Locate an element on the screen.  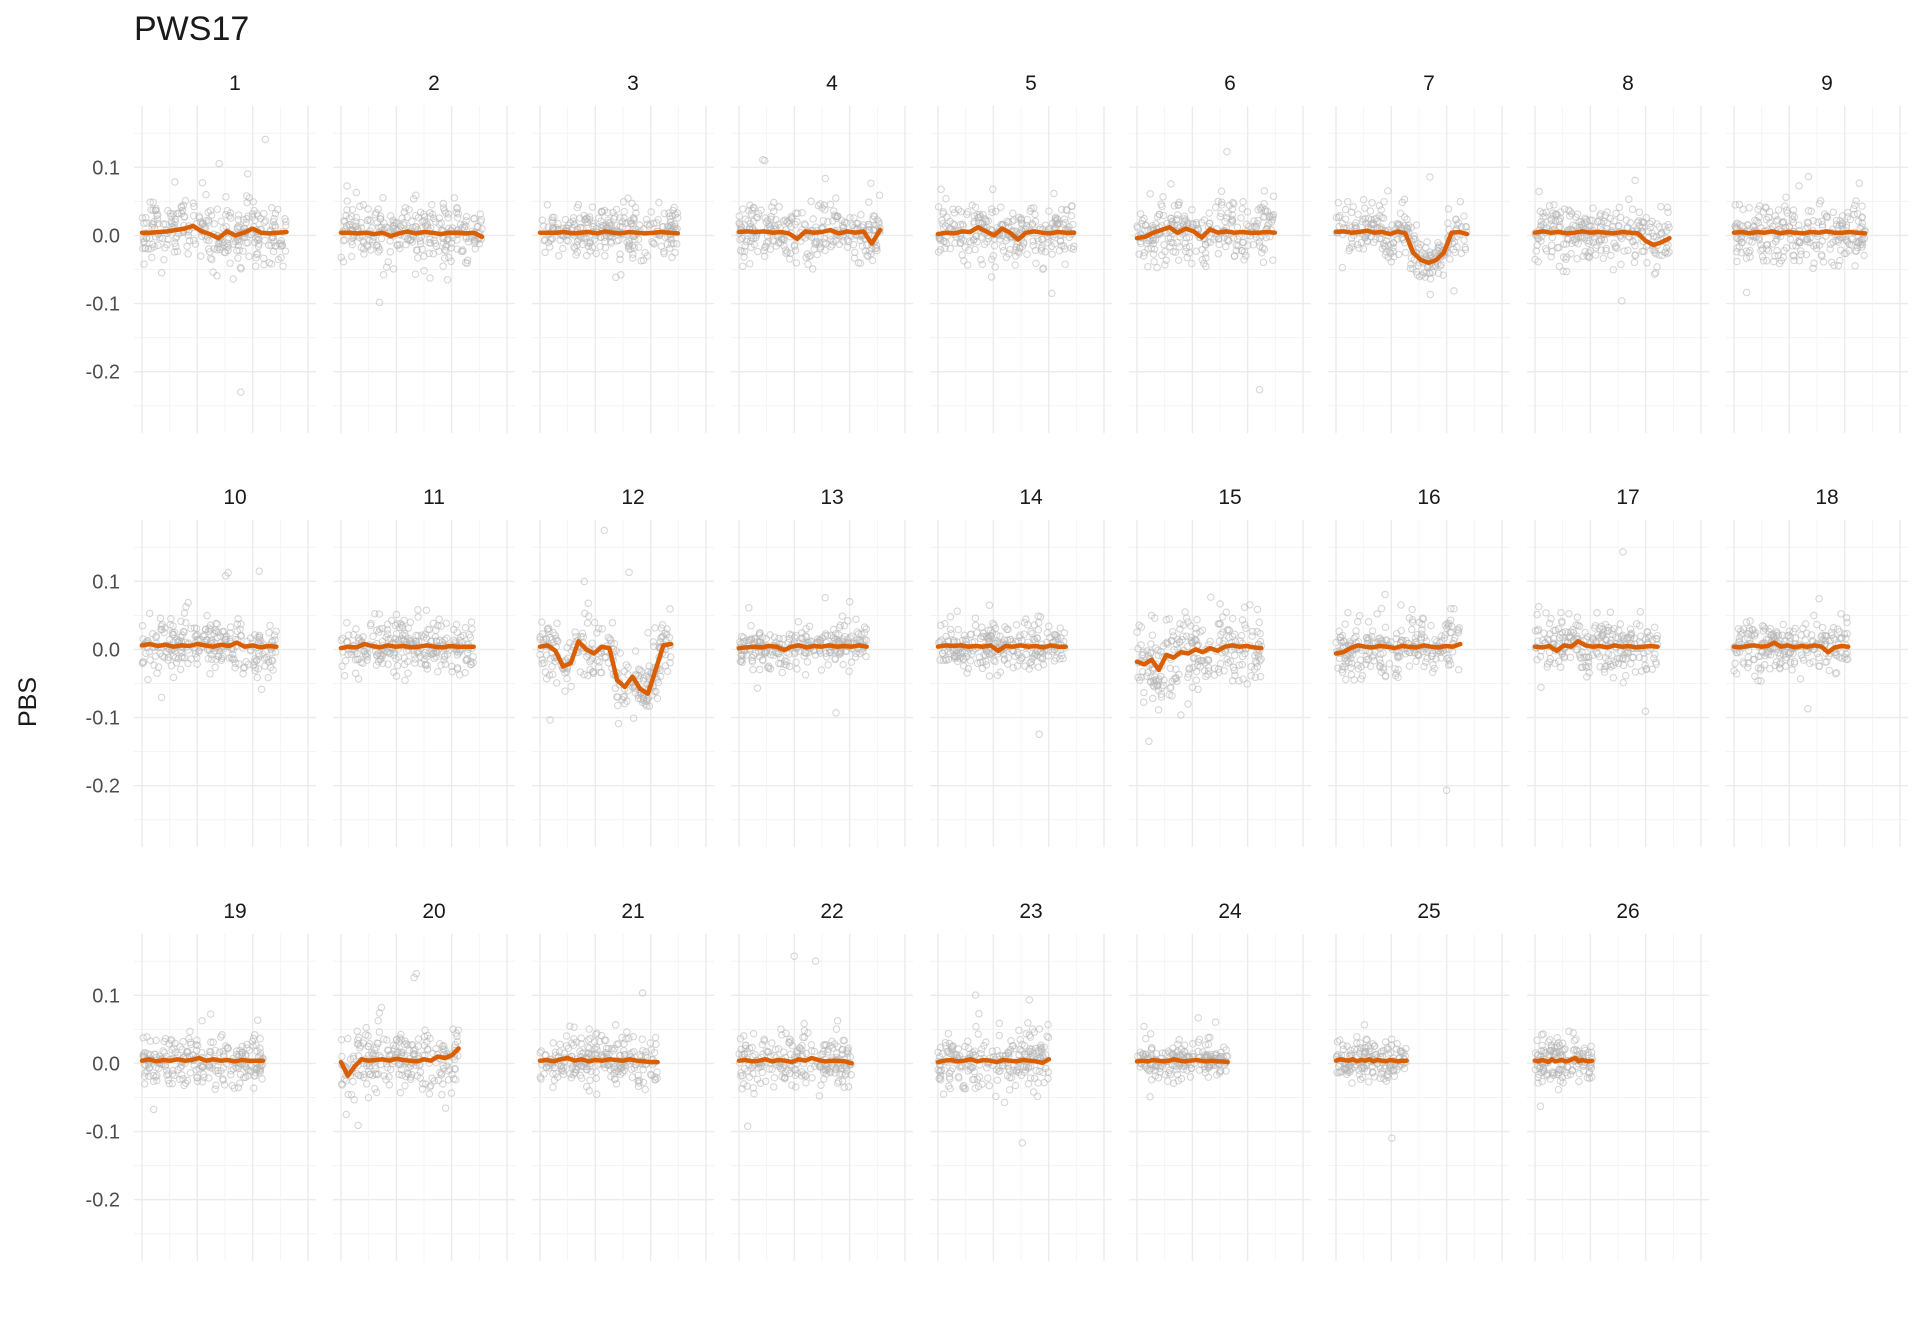
y-axis-label: PBS is located at coordinates (28, 702).